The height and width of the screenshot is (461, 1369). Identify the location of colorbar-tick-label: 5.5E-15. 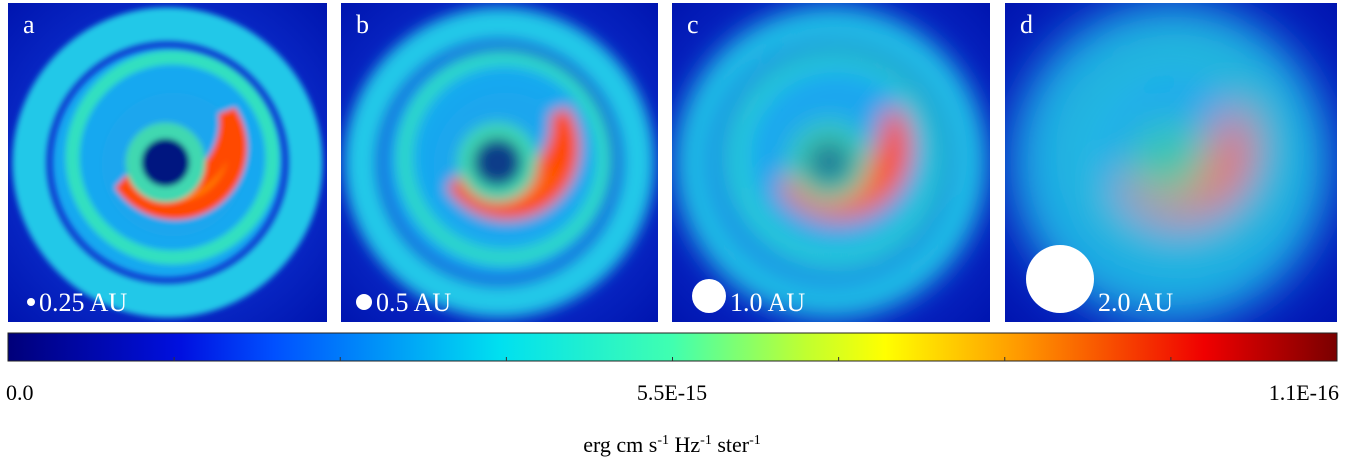
(672, 392).